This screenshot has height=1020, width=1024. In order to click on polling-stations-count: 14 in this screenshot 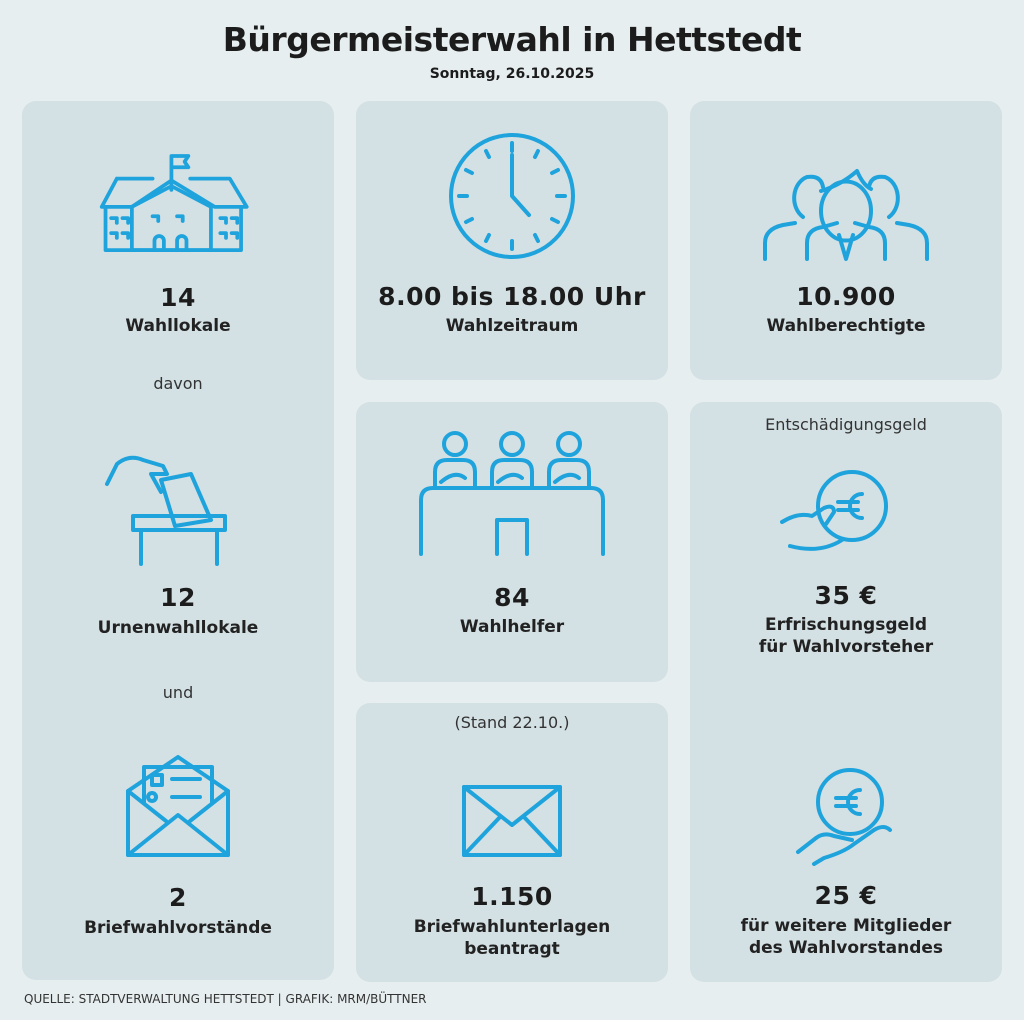, I will do `click(178, 297)`.